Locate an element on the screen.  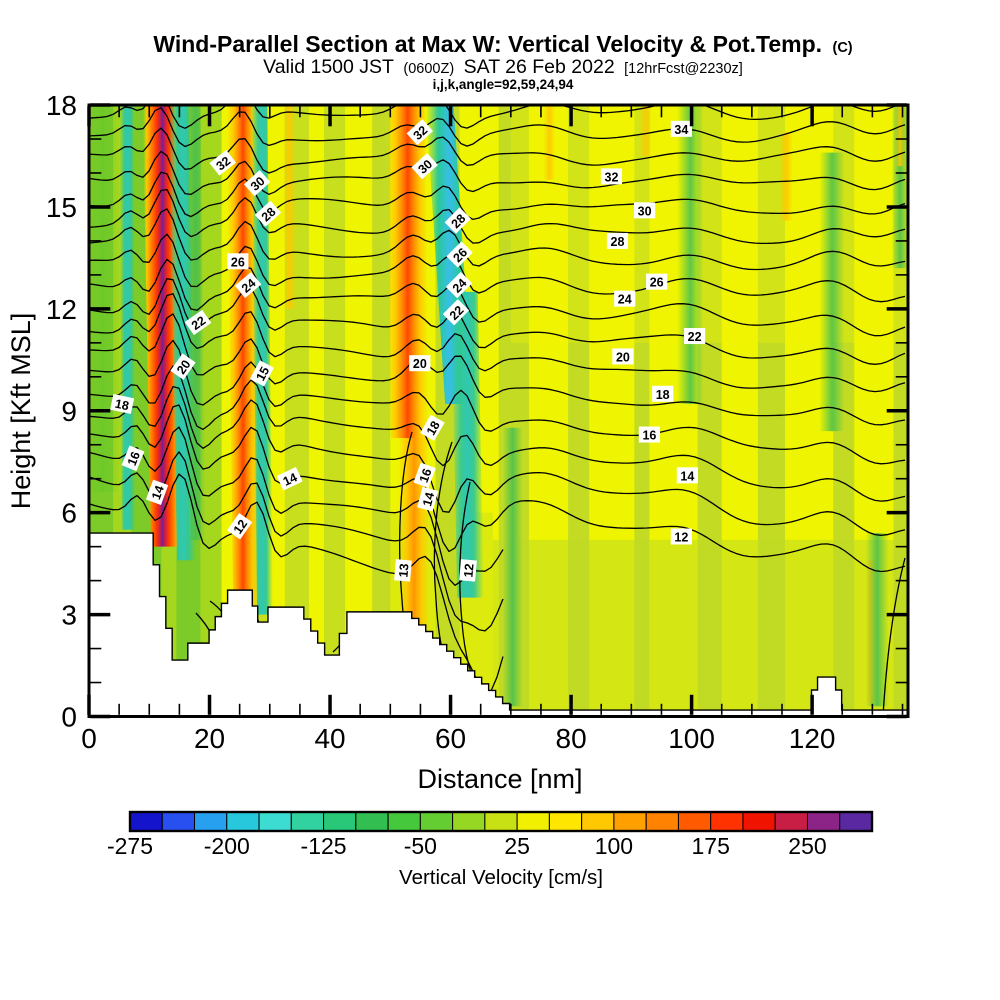
vv-band-updraft-strong is located at coordinates (408, 271).